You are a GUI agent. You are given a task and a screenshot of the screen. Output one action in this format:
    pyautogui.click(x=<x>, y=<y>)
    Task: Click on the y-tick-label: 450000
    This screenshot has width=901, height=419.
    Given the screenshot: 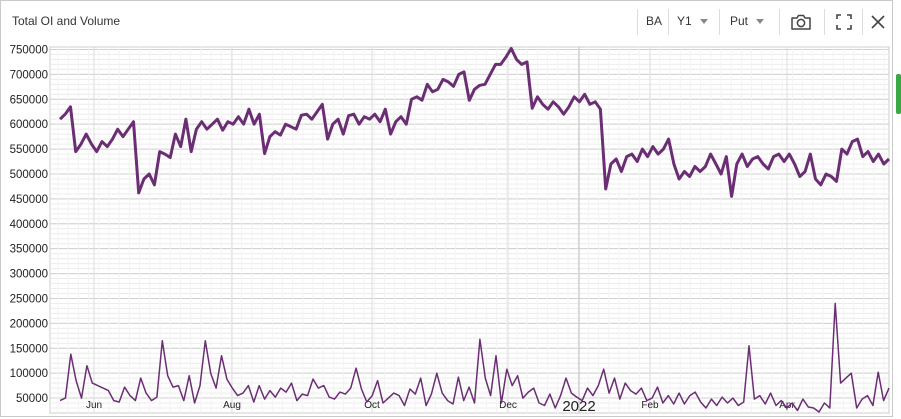 What is the action you would take?
    pyautogui.click(x=29, y=200)
    